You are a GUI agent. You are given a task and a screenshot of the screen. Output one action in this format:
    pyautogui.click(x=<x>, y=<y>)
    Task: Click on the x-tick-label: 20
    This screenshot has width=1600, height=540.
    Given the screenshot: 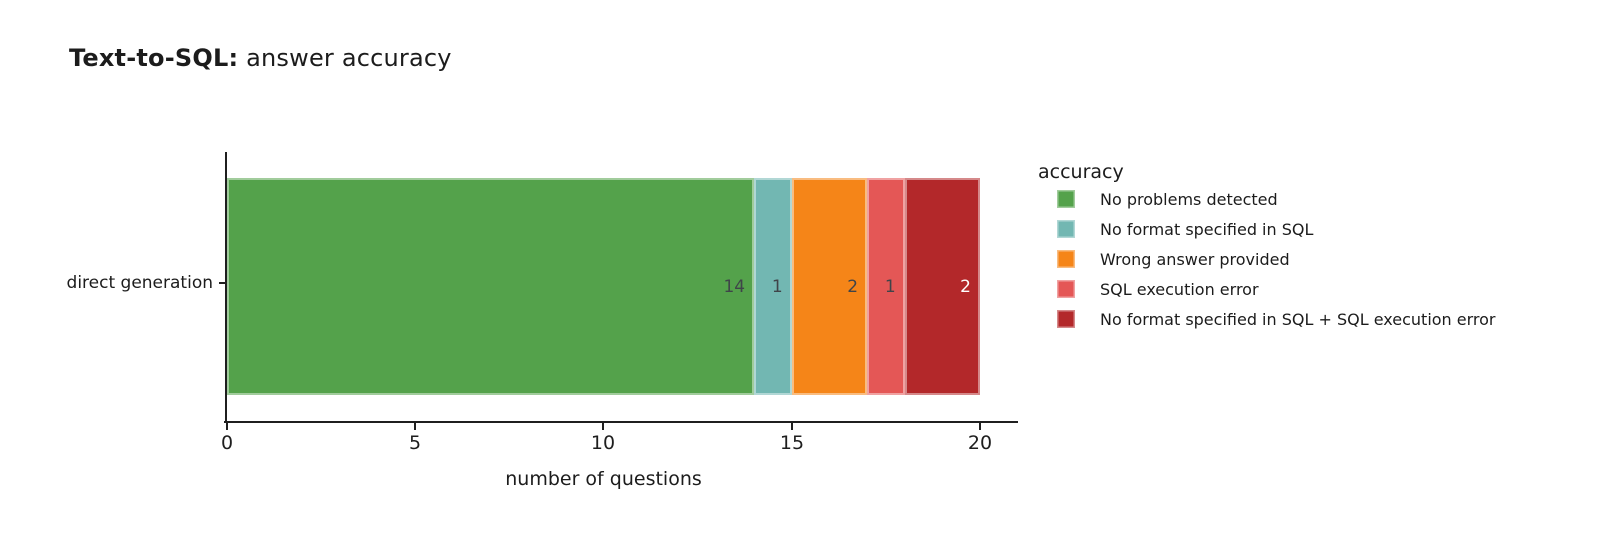 What is the action you would take?
    pyautogui.click(x=980, y=443)
    